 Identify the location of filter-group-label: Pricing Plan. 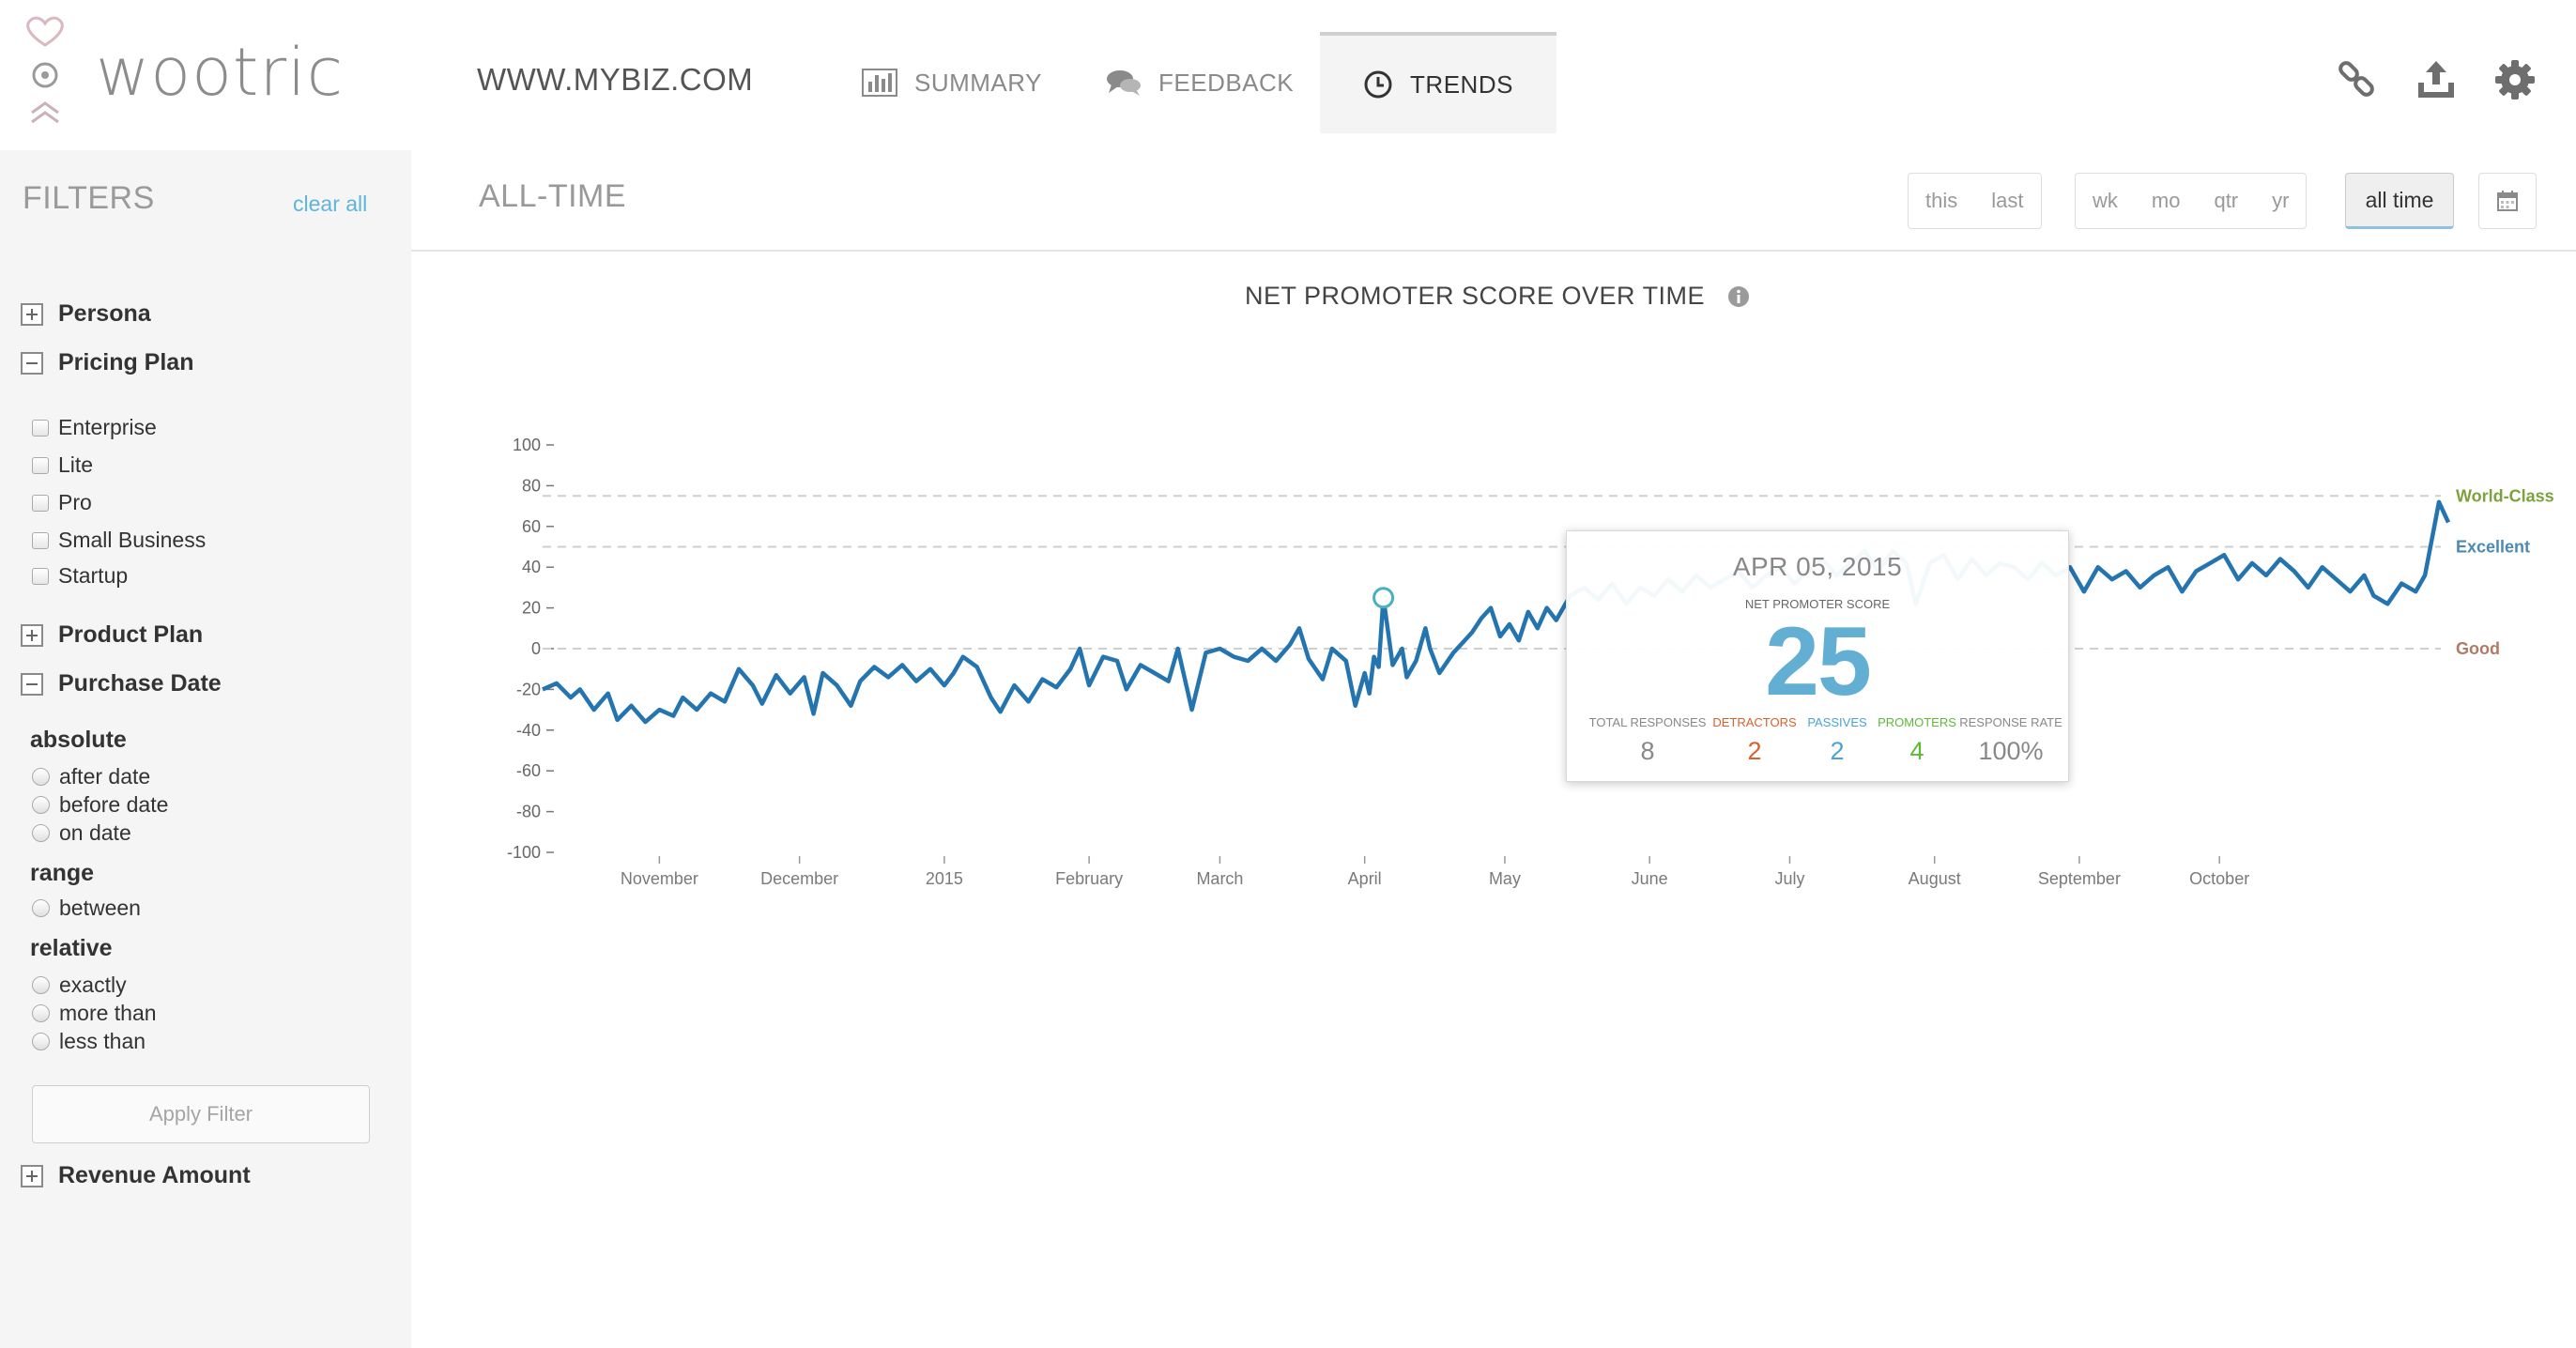
(126, 362).